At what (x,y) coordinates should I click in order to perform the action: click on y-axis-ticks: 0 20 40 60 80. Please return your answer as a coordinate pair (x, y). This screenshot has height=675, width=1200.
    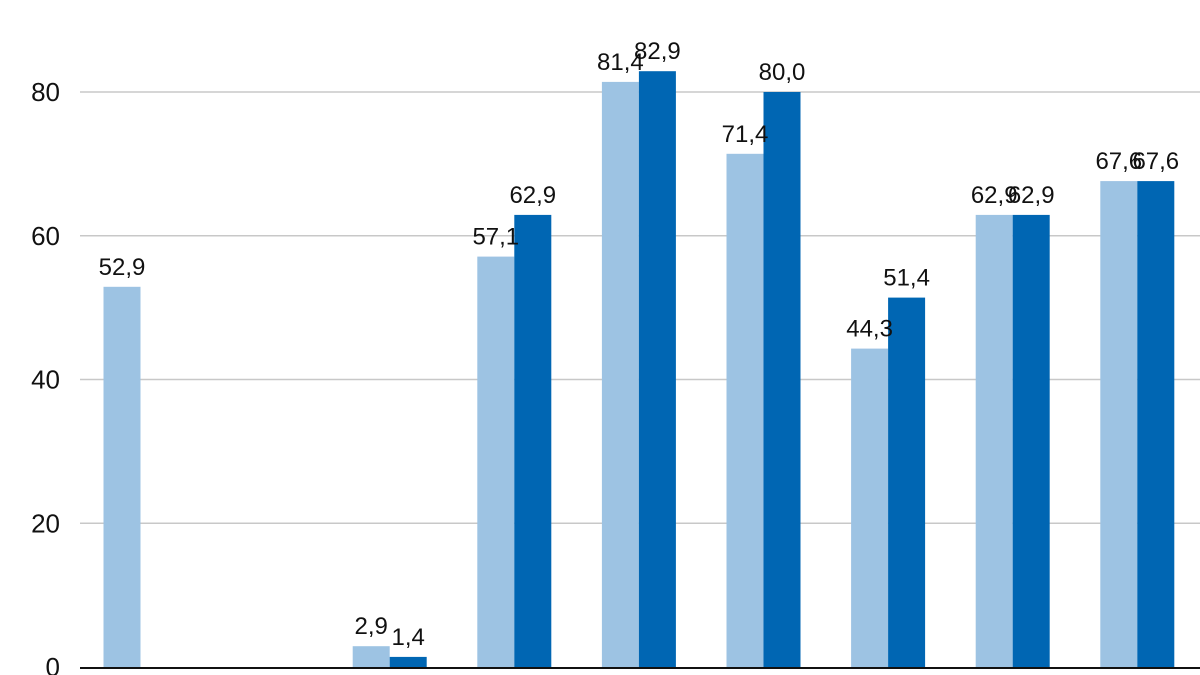
    Looking at the image, I should click on (45, 376).